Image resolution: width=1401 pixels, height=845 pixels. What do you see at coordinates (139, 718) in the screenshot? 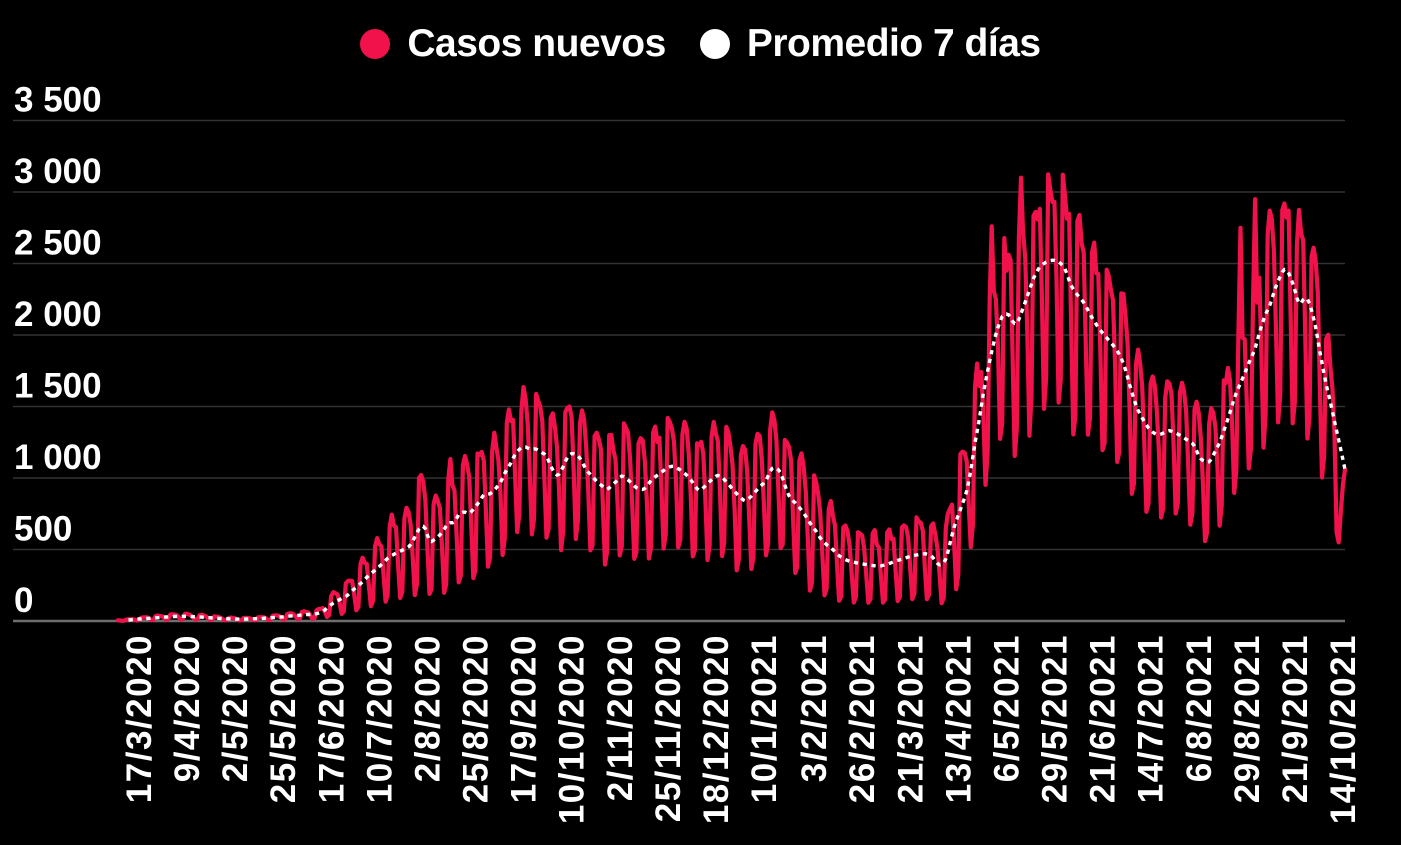
I see `x-tick-label: 17/3/2020` at bounding box center [139, 718].